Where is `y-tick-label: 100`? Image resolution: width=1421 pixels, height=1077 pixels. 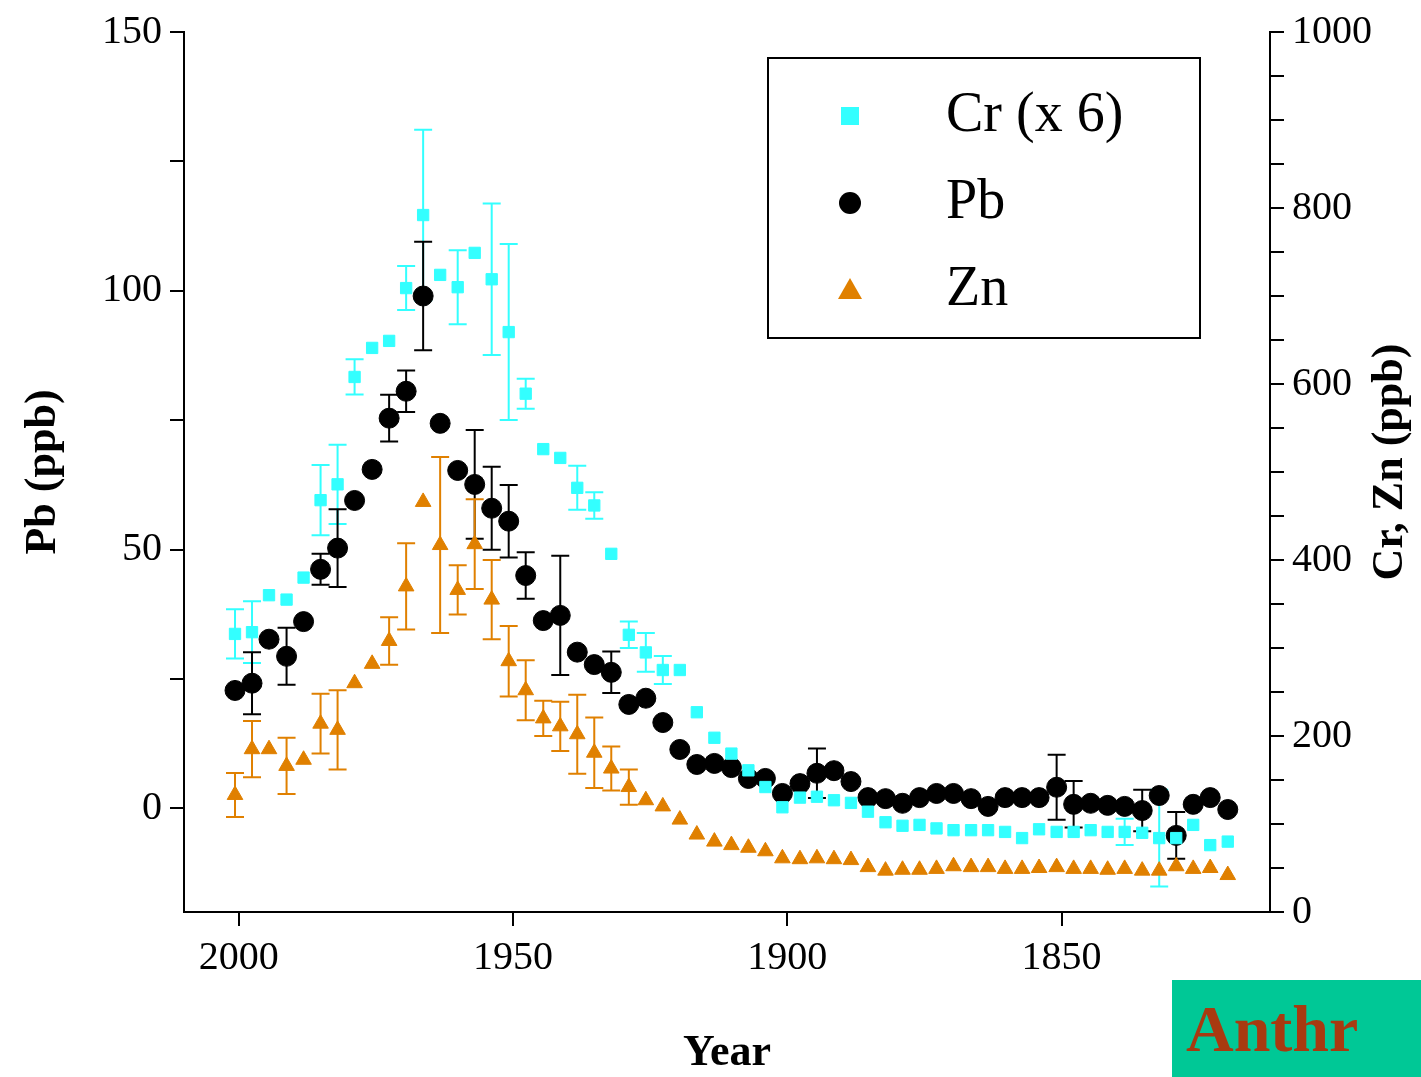 y-tick-label: 100 is located at coordinates (132, 288).